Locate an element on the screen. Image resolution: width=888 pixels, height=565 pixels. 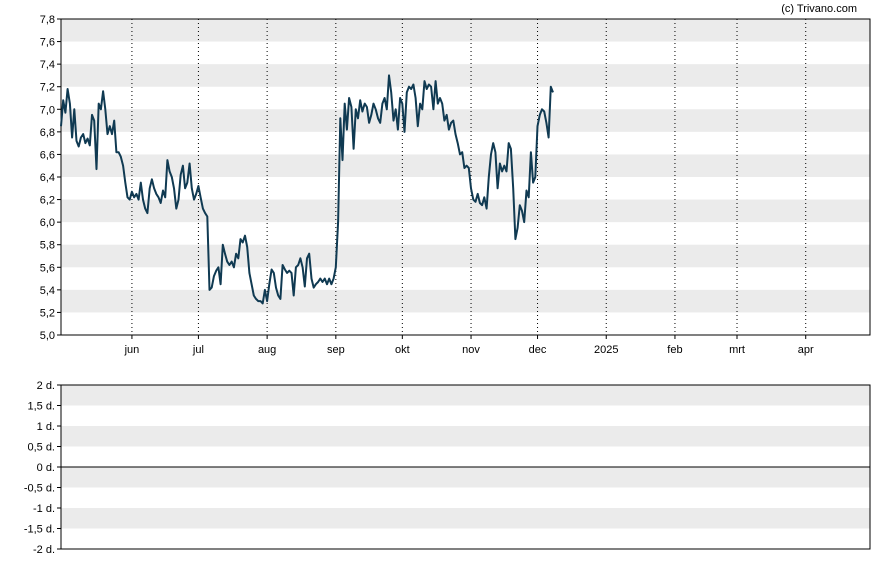
y-tick-label: 7,4 is located at coordinates (47, 65).